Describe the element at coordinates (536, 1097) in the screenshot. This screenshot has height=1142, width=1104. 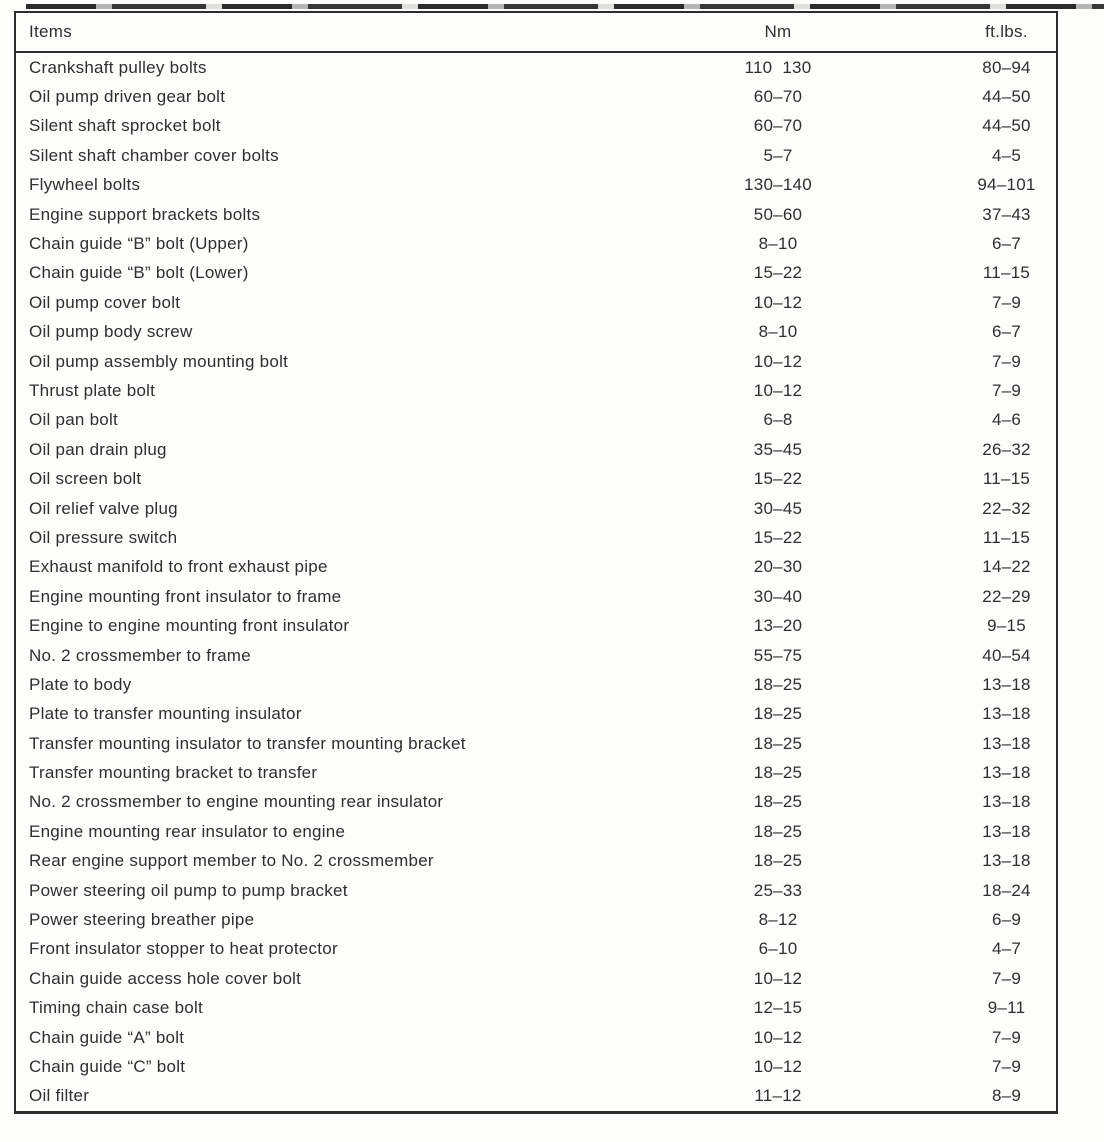
I see `table-row: Oil filter 11–12 8–9` at that location.